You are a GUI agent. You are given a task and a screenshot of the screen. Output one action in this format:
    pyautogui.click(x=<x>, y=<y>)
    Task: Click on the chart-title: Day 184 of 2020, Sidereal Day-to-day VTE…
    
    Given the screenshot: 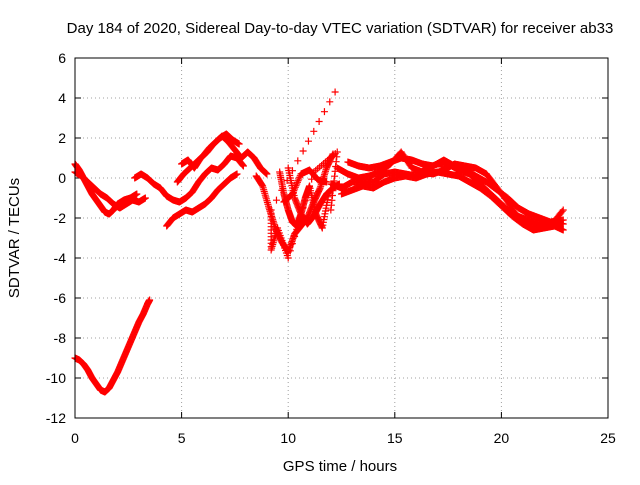 What is the action you would take?
    pyautogui.click(x=340, y=28)
    